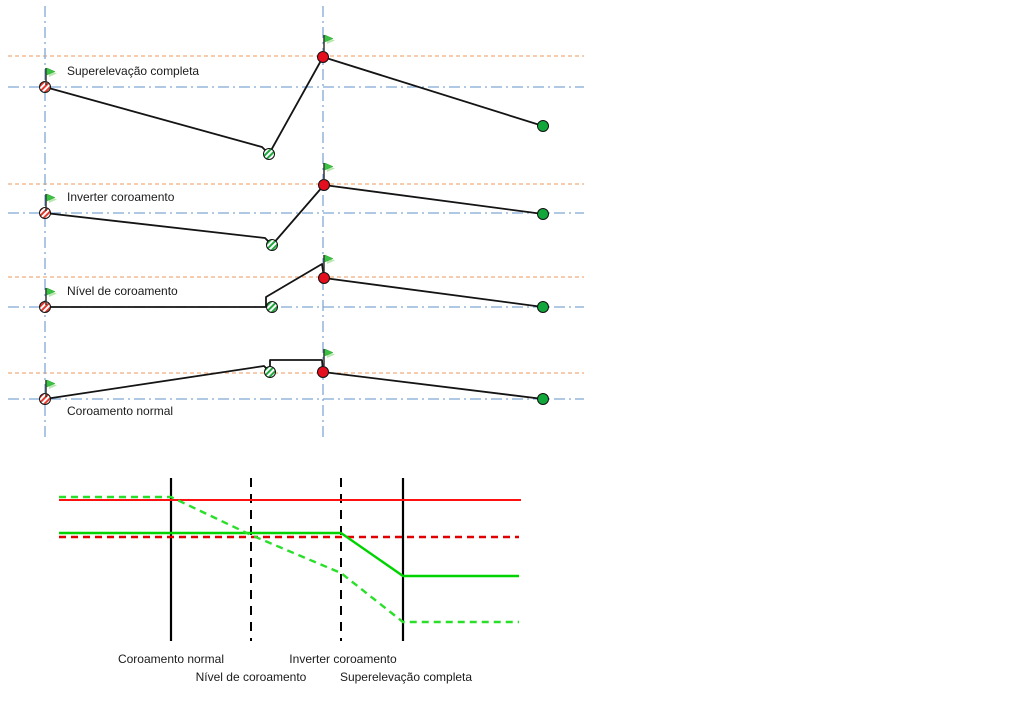 The height and width of the screenshot is (720, 1024). What do you see at coordinates (251, 677) in the screenshot?
I see `station-label-nivel-de-coroamento: Nível de coroamento` at bounding box center [251, 677].